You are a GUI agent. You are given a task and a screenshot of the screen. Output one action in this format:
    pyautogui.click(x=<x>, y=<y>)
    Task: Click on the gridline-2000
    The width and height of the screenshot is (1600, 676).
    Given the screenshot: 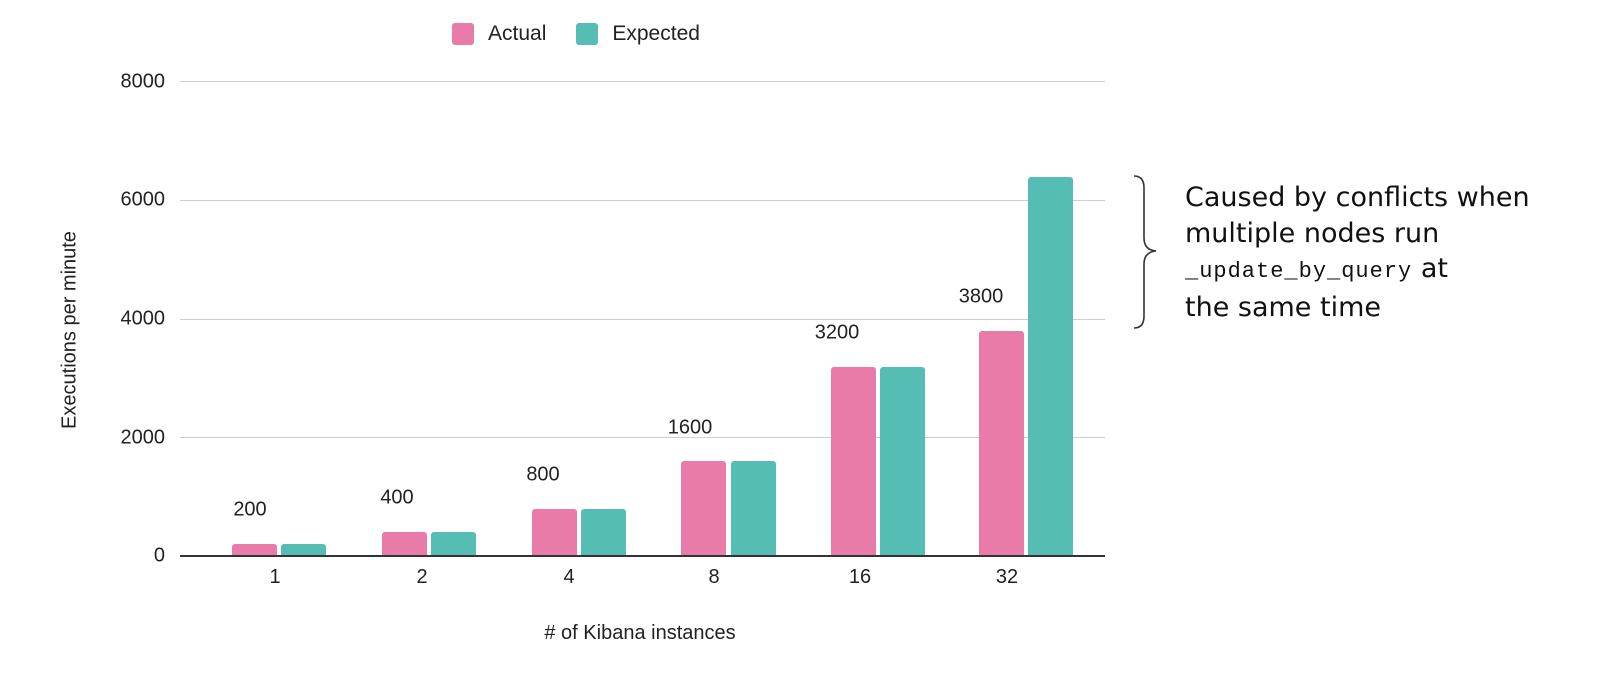 What is the action you would take?
    pyautogui.click(x=642, y=437)
    